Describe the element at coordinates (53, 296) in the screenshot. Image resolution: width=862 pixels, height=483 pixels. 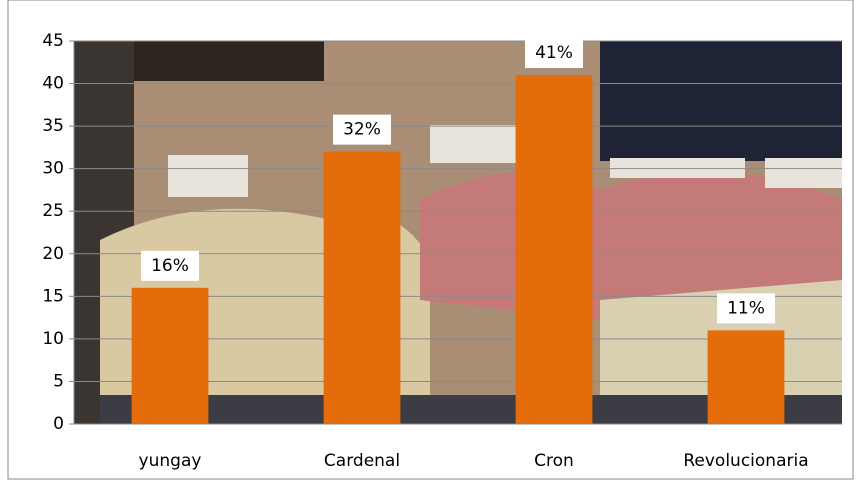
I see `y-tick-label: 15` at that location.